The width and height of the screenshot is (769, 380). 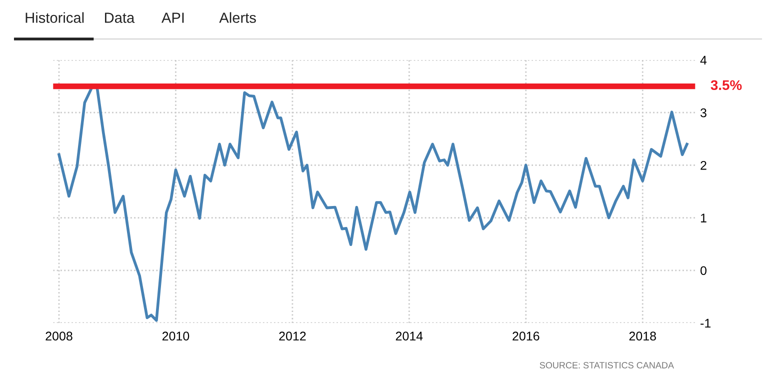 What do you see at coordinates (173, 17) in the screenshot?
I see `text: API` at bounding box center [173, 17].